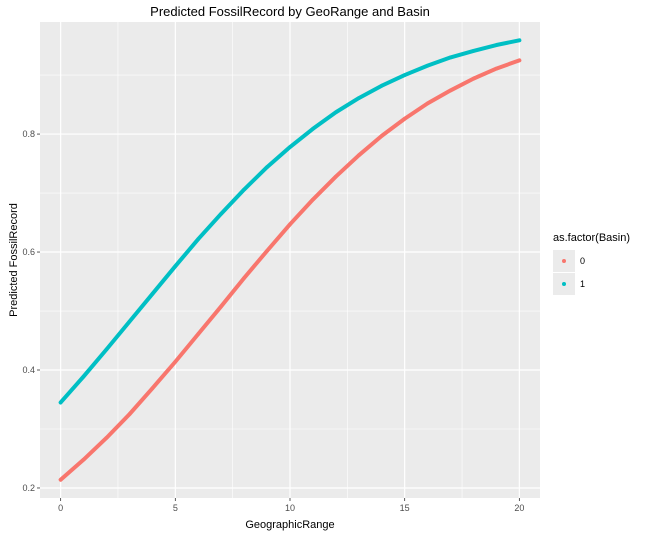 The image size is (650, 535). Describe the element at coordinates (591, 238) in the screenshot. I see `legend-title: as.factor(Basin)` at that location.